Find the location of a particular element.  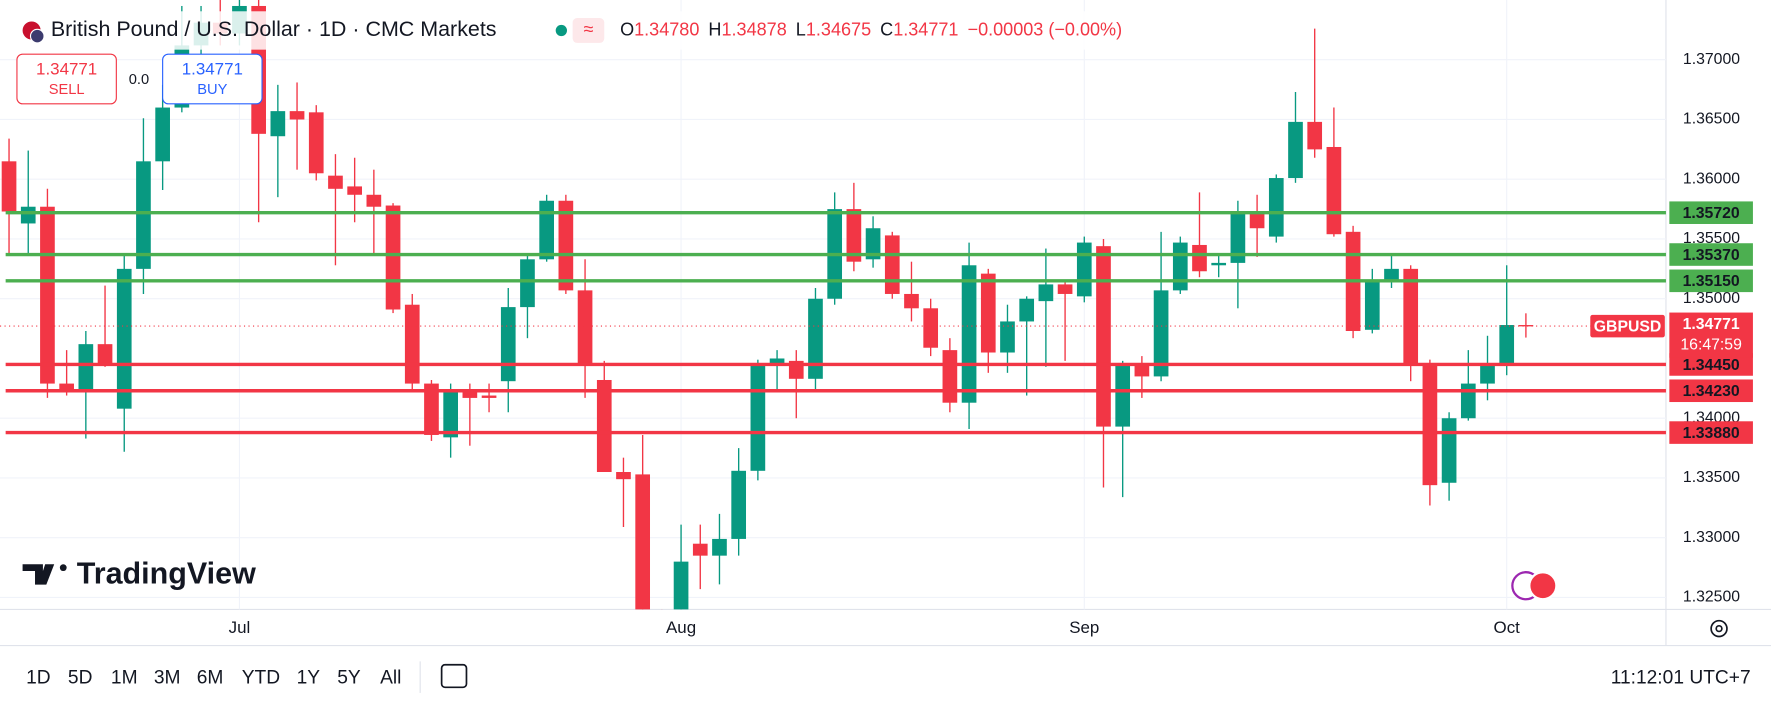

settings-icon is located at coordinates (1719, 628).